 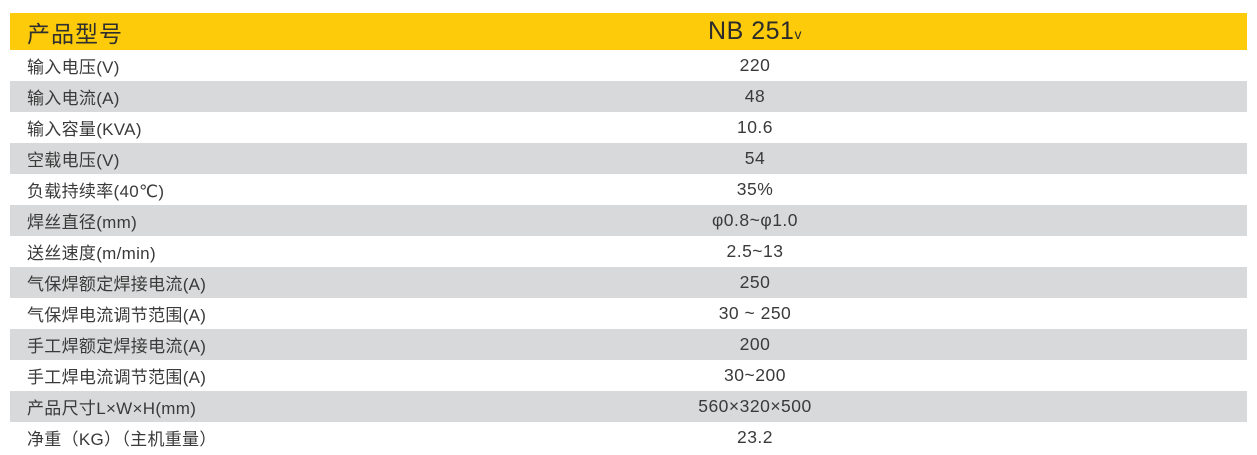 I want to click on row-value: 30 ~ 250, so click(x=755, y=313).